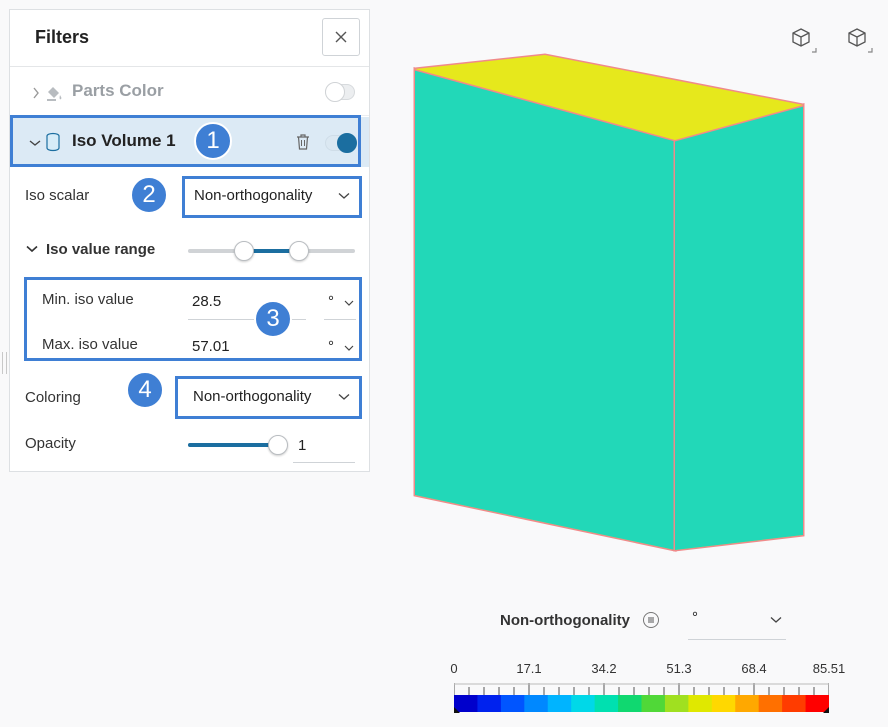 The image size is (888, 727). I want to click on menu-lines-icon, so click(651, 620).